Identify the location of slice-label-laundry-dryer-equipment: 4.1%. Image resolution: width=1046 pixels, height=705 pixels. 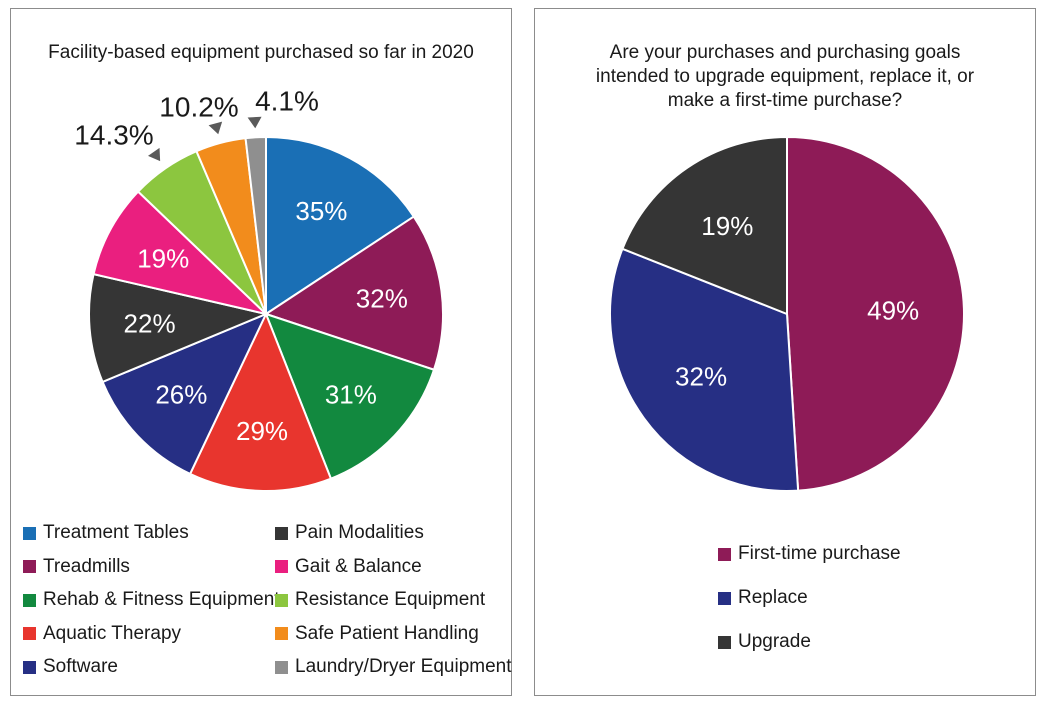
(287, 101).